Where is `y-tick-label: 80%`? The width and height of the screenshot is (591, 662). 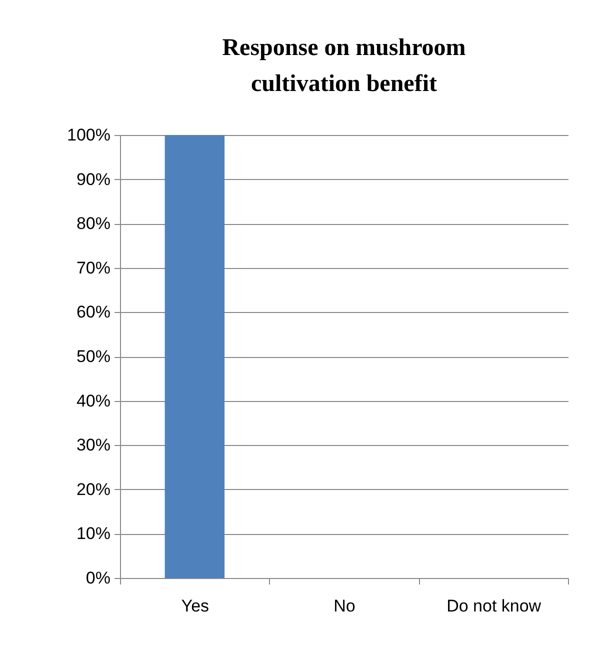
y-tick-label: 80% is located at coordinates (93, 224).